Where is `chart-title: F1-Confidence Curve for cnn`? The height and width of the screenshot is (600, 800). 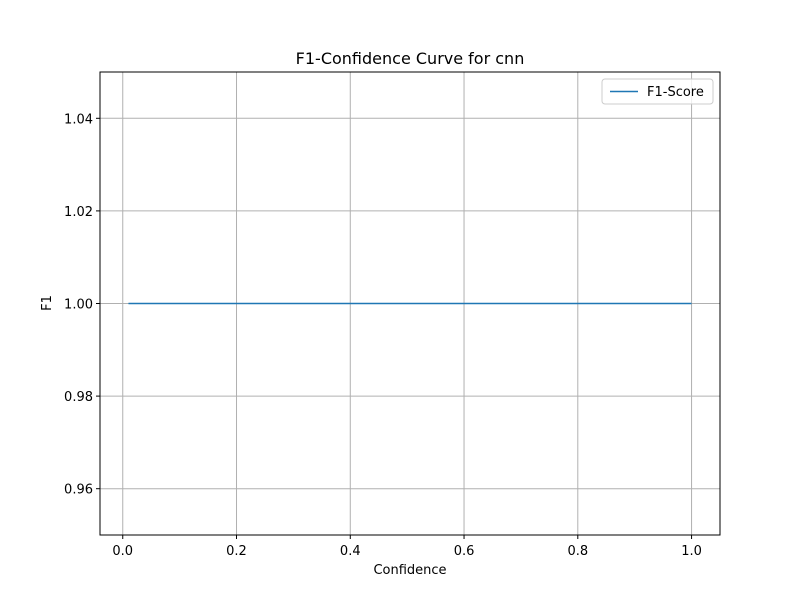 chart-title: F1-Confidence Curve for cnn is located at coordinates (410, 58).